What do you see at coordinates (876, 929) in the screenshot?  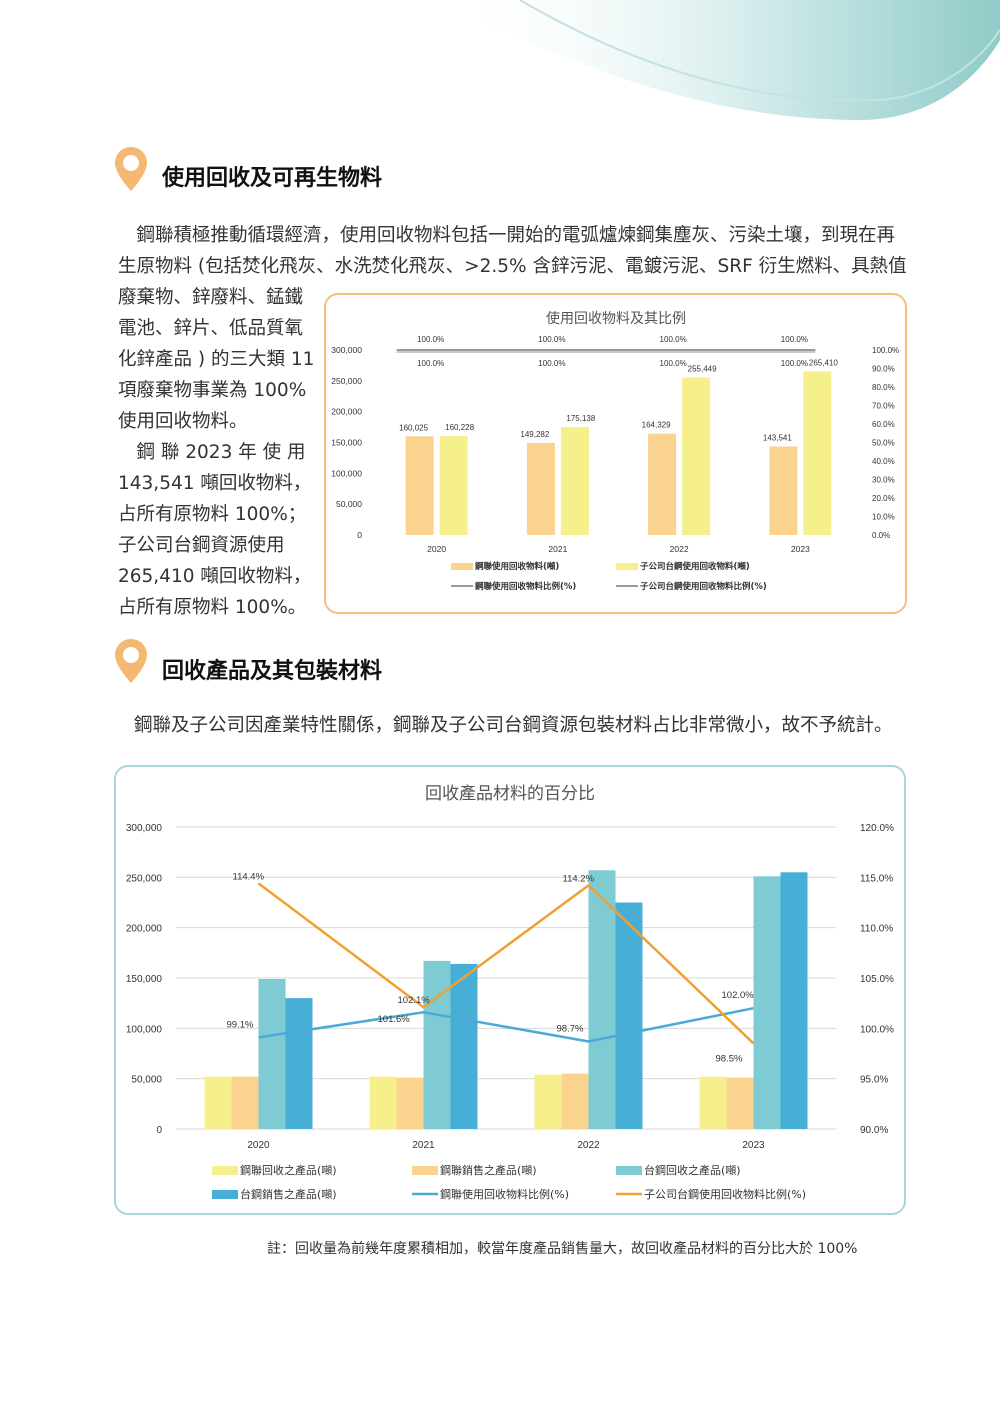 I see `y2-tick-label: 110.0%` at bounding box center [876, 929].